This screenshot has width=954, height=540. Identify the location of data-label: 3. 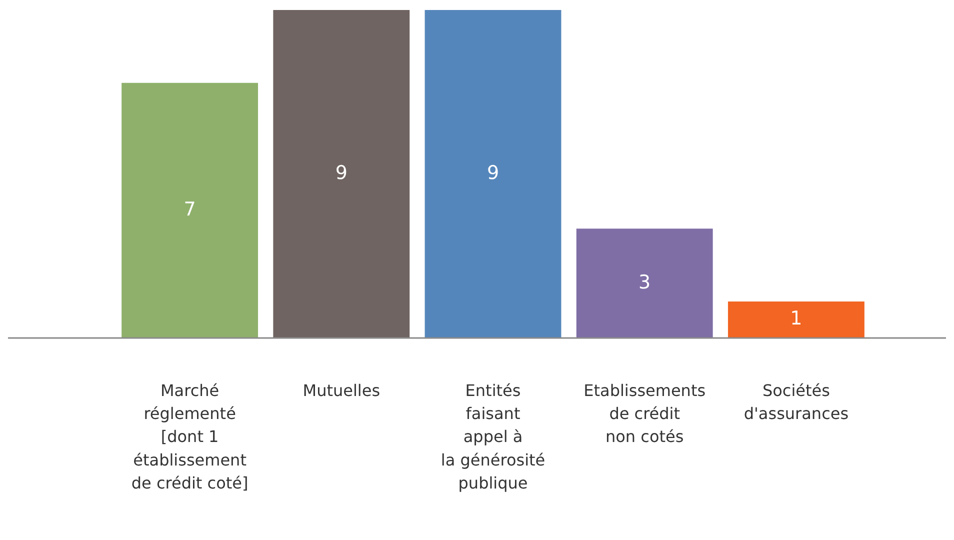
(644, 282).